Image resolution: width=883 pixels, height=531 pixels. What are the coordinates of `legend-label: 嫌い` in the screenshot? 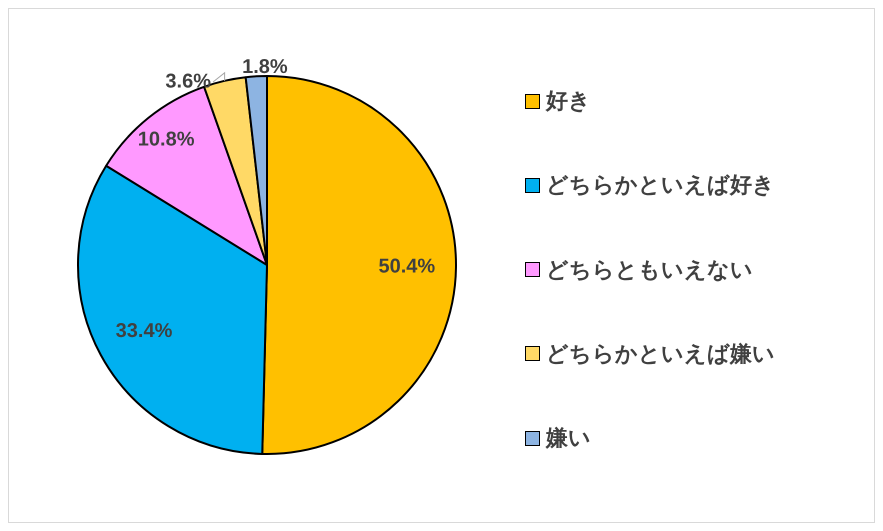 It's located at (568, 439).